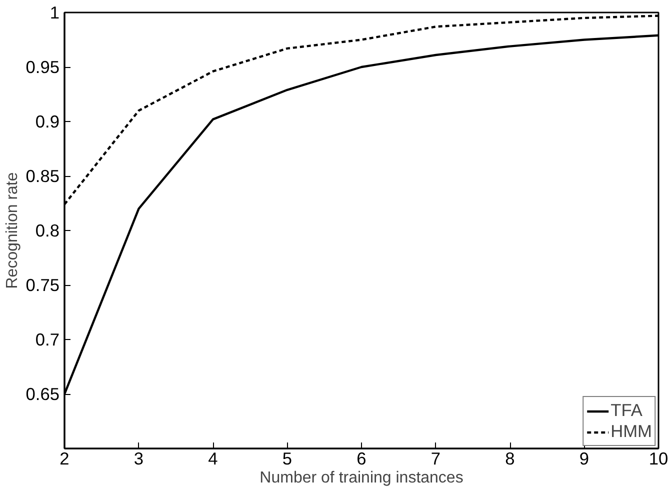 The image size is (670, 489). Describe the element at coordinates (47, 230) in the screenshot. I see `y-tick-label: 0.8` at that location.